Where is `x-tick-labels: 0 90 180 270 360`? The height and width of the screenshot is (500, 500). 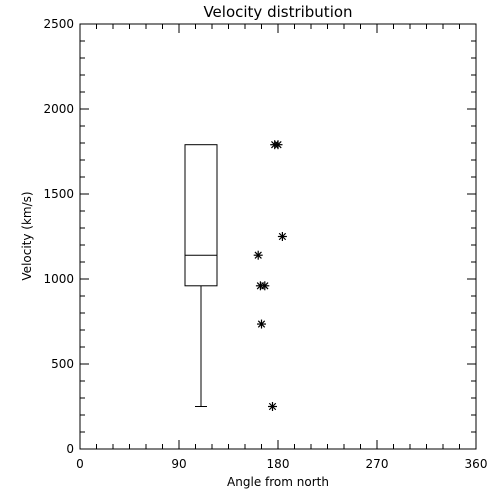
x-tick-labels: 0 90 180 270 360 is located at coordinates (281, 464).